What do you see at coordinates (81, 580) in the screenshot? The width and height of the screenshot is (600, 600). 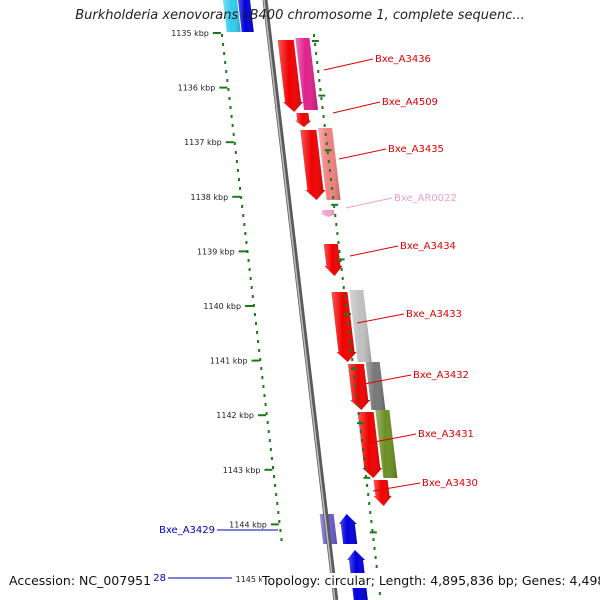 I see `accession-text: Accession: NC_007951` at bounding box center [81, 580].